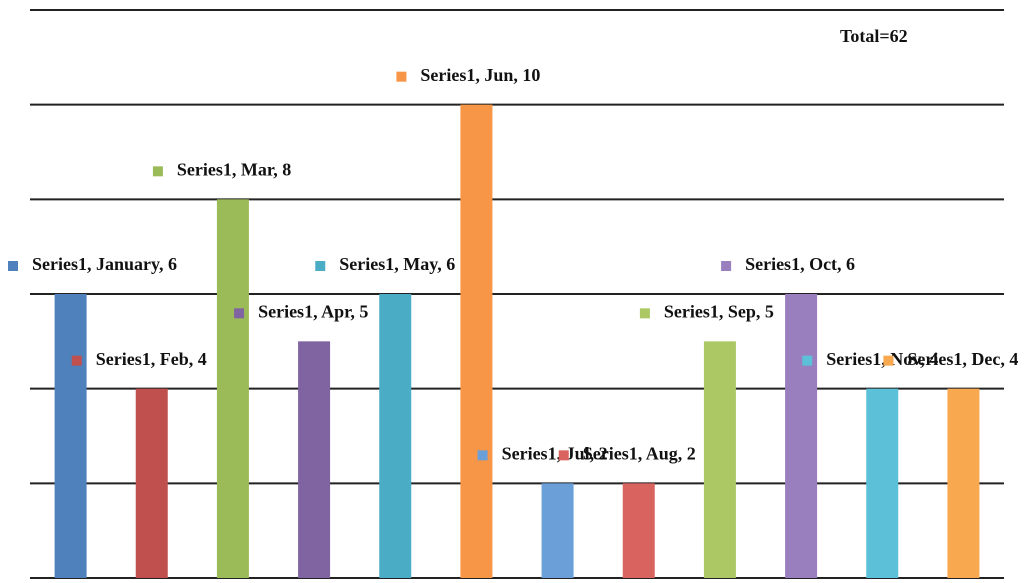 The image size is (1034, 583). What do you see at coordinates (874, 36) in the screenshot?
I see `total-annotation: Total=62` at bounding box center [874, 36].